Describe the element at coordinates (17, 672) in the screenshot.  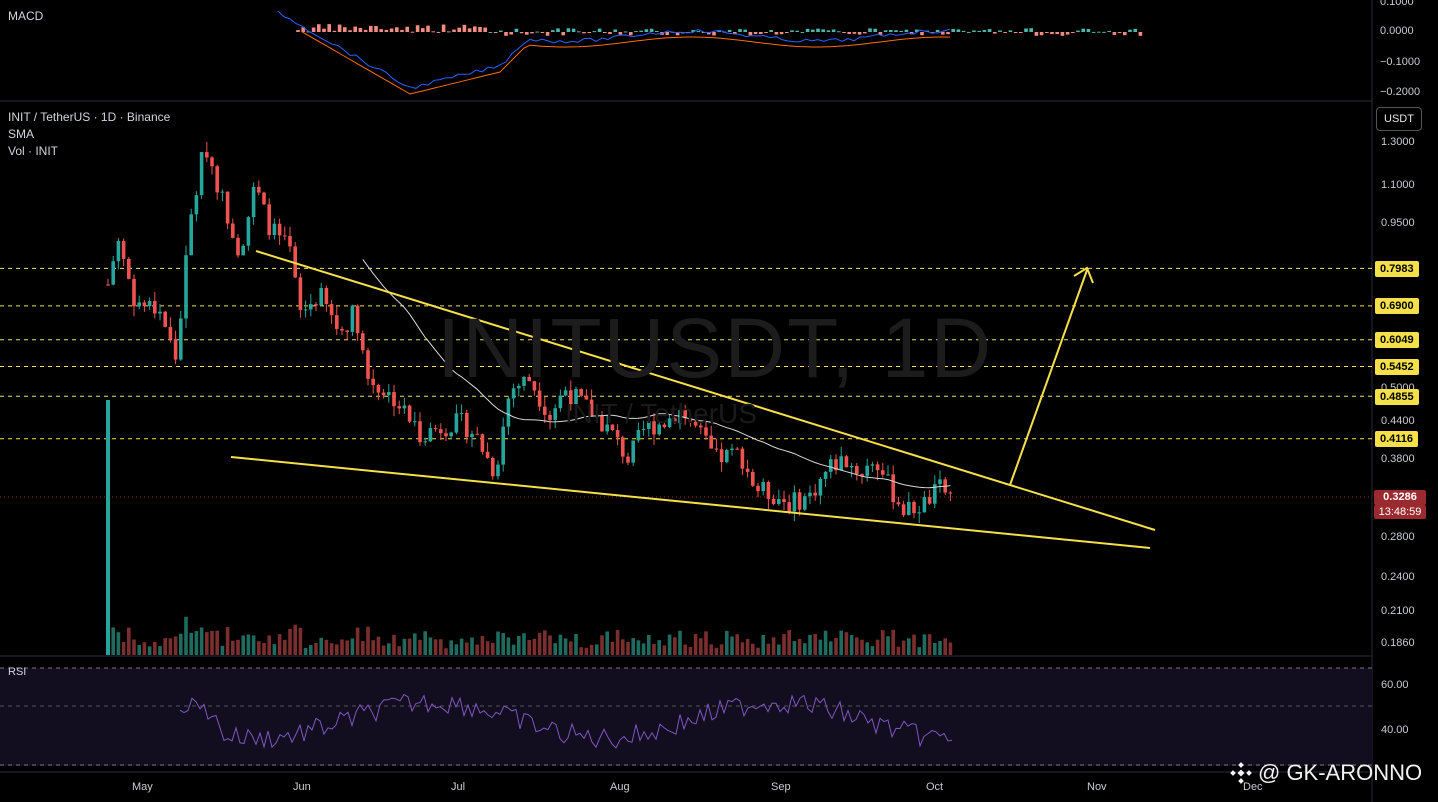
I see `rsi-label: RSI` at that location.